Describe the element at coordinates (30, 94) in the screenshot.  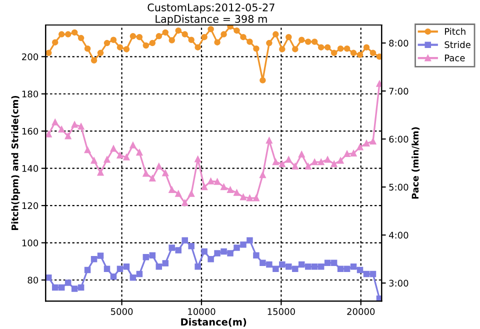
I see `y-tick-label: 180` at that location.